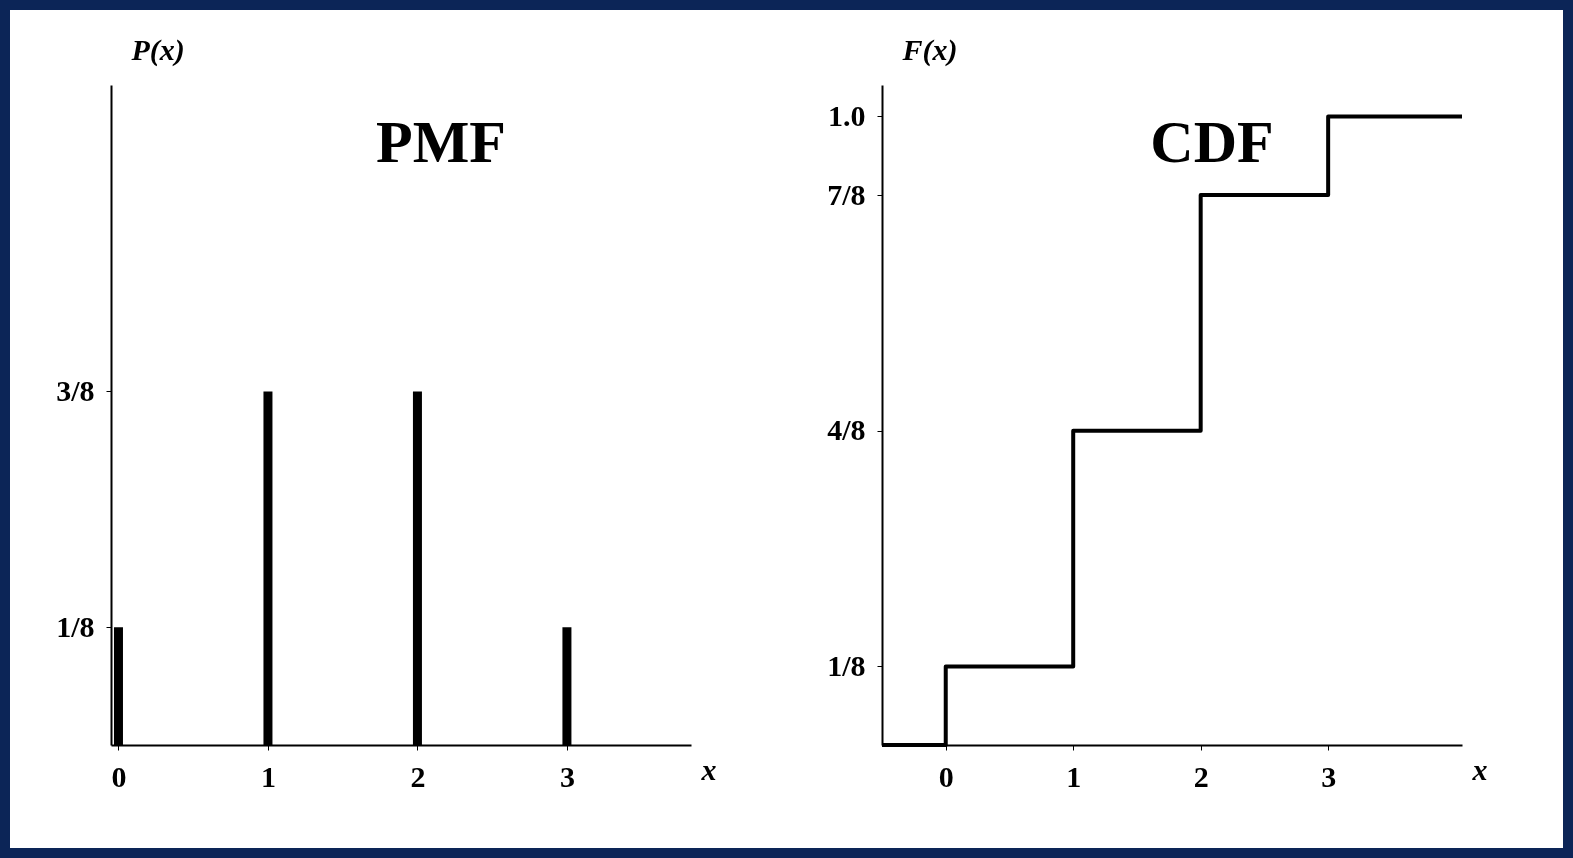  What do you see at coordinates (441, 142) in the screenshot?
I see `chart-title: PMF` at bounding box center [441, 142].